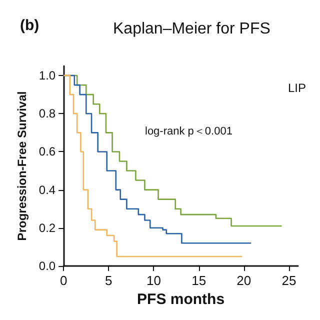  What do you see at coordinates (108, 280) in the screenshot?
I see `x-tick-label: 5` at bounding box center [108, 280].